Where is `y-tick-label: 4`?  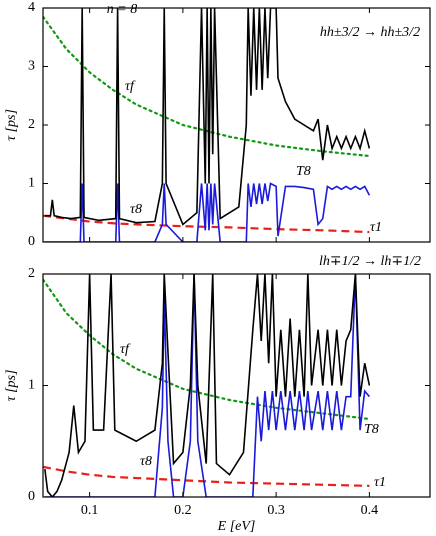 y-tick-label: 4 is located at coordinates (31, 7).